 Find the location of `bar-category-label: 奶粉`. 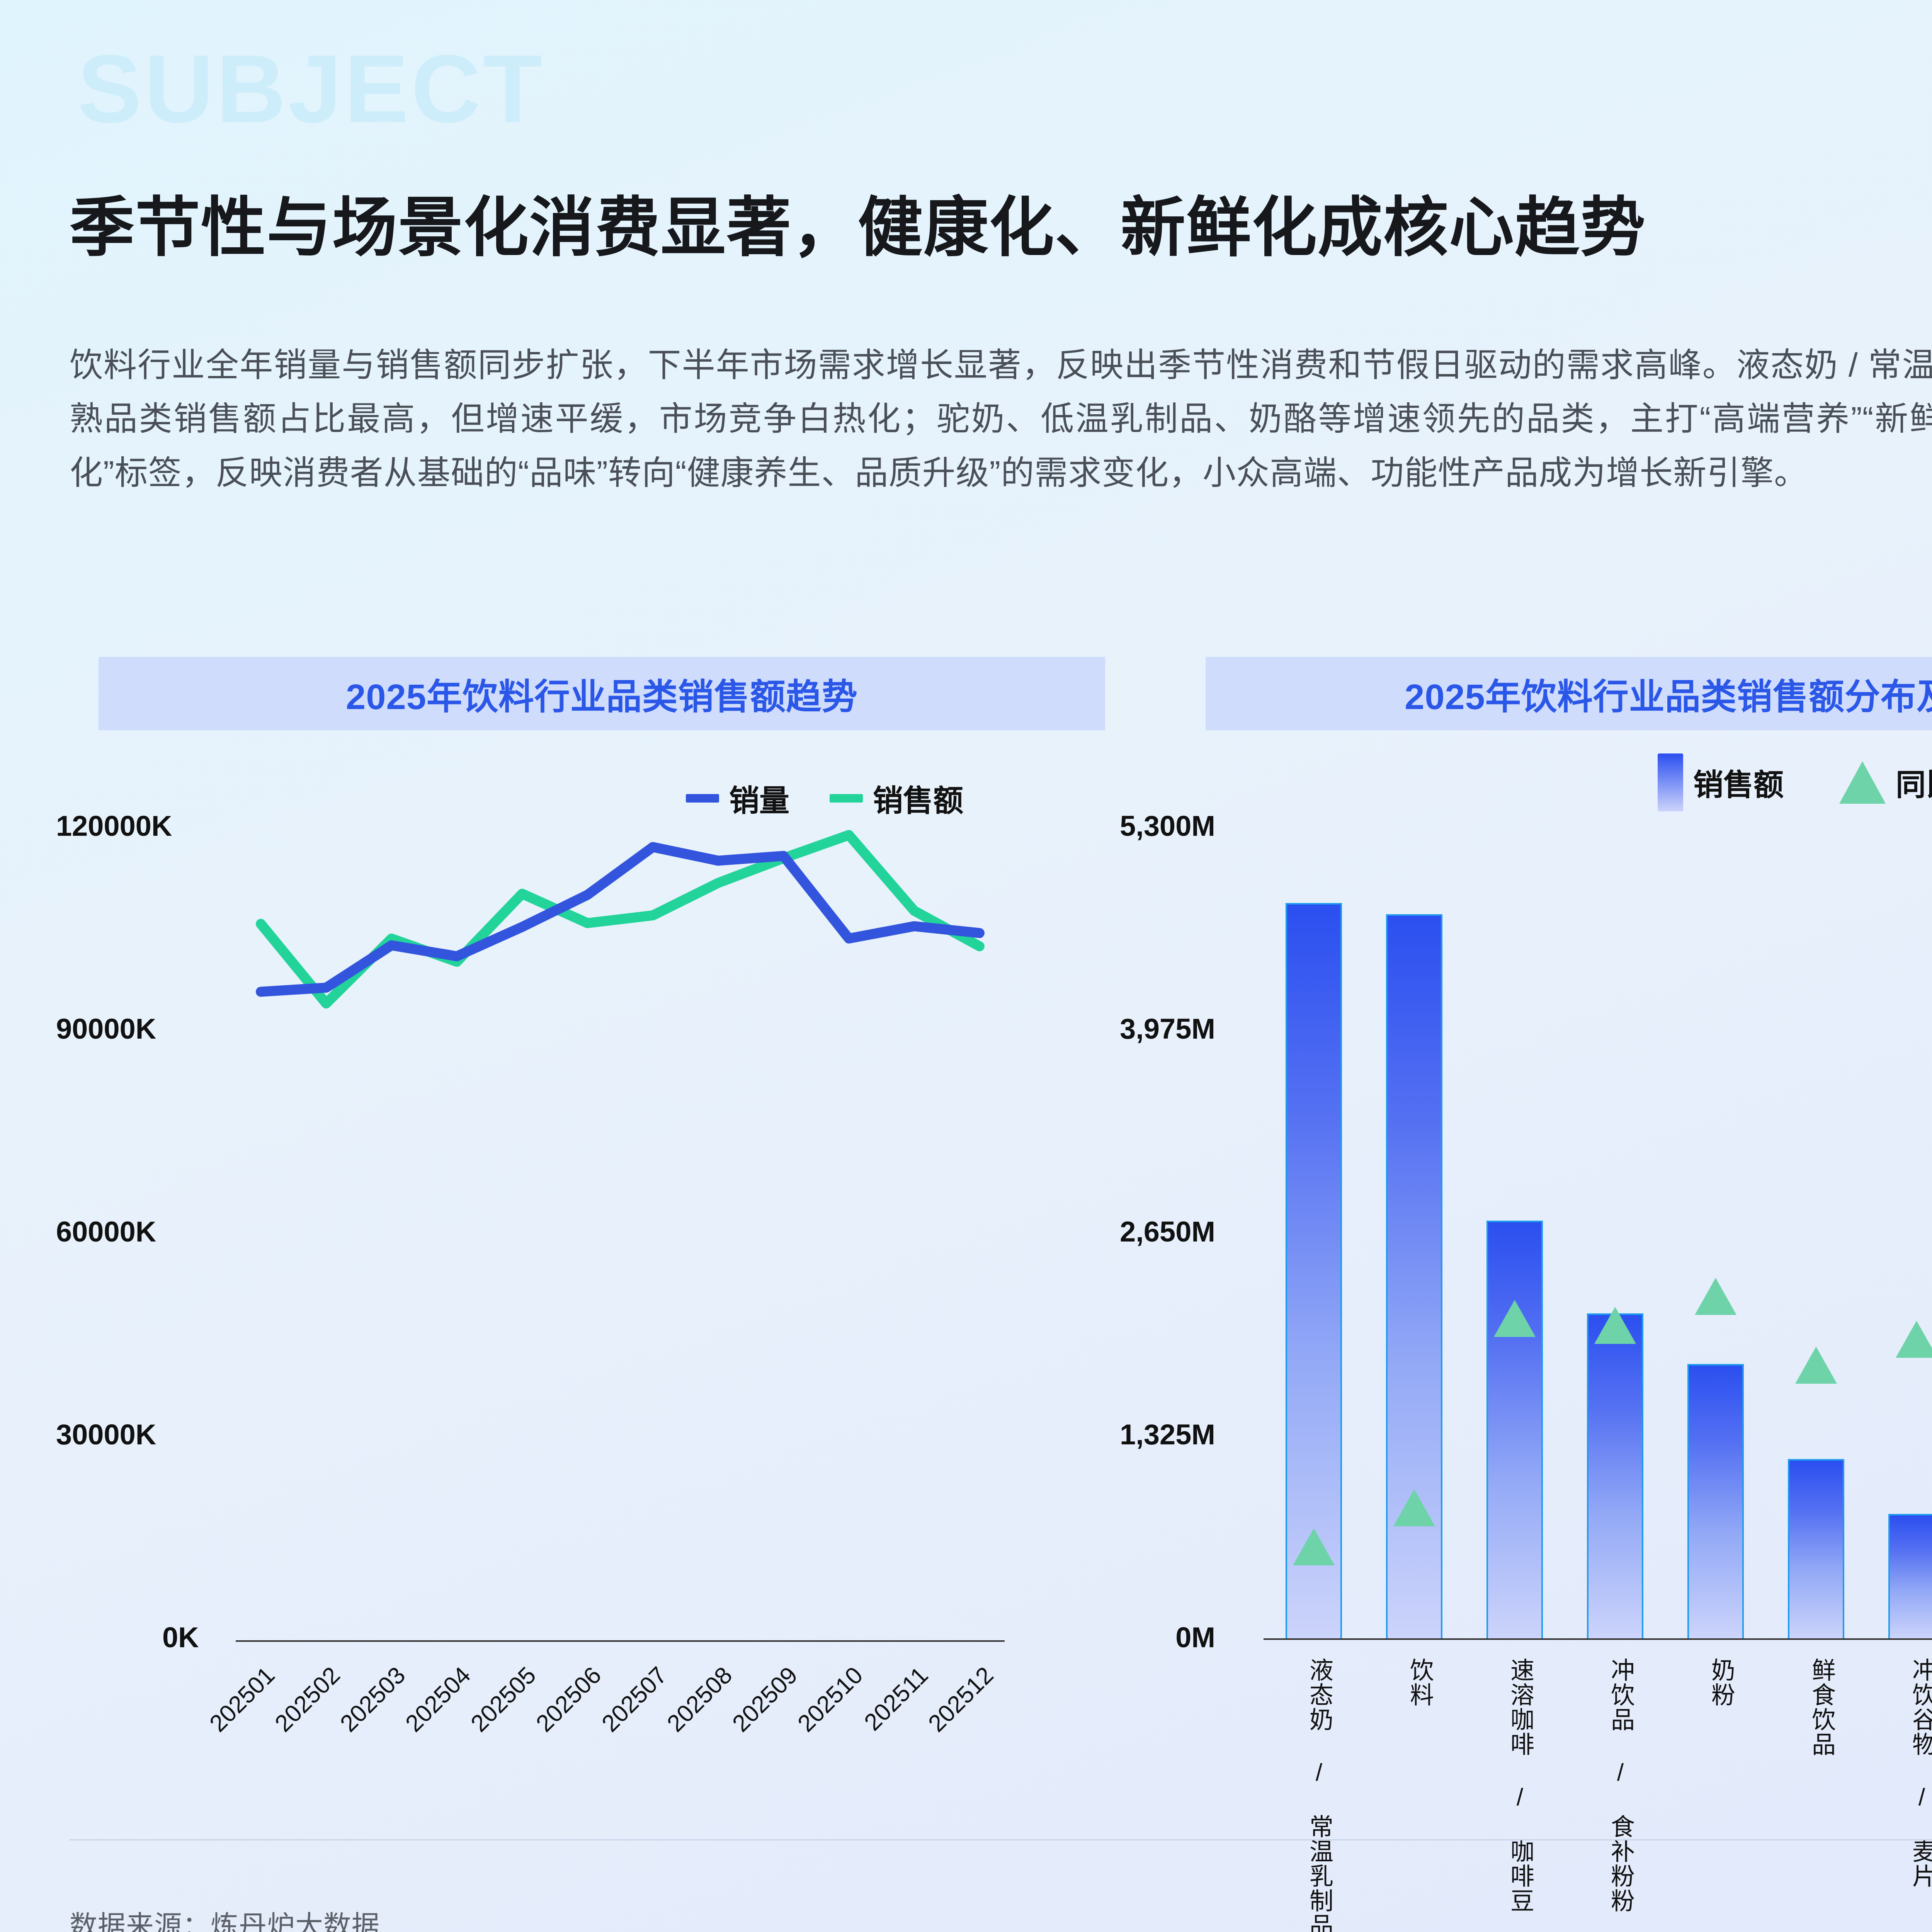

bar-category-label: 奶粉 is located at coordinates (1721, 1683).